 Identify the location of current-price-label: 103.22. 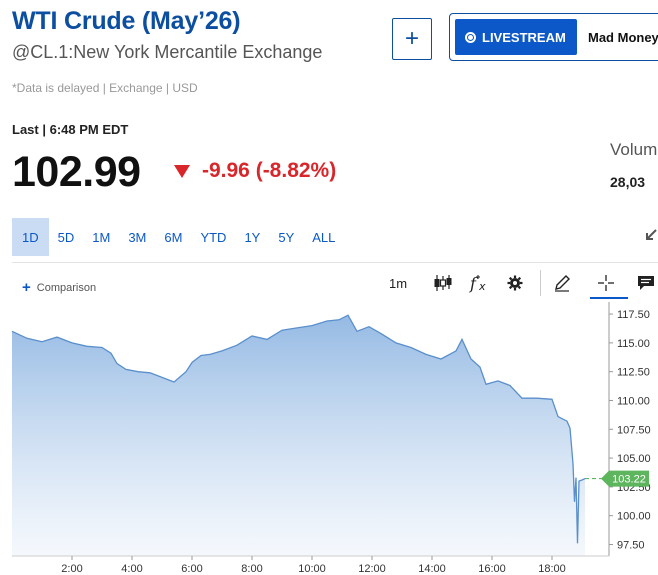
(629, 480).